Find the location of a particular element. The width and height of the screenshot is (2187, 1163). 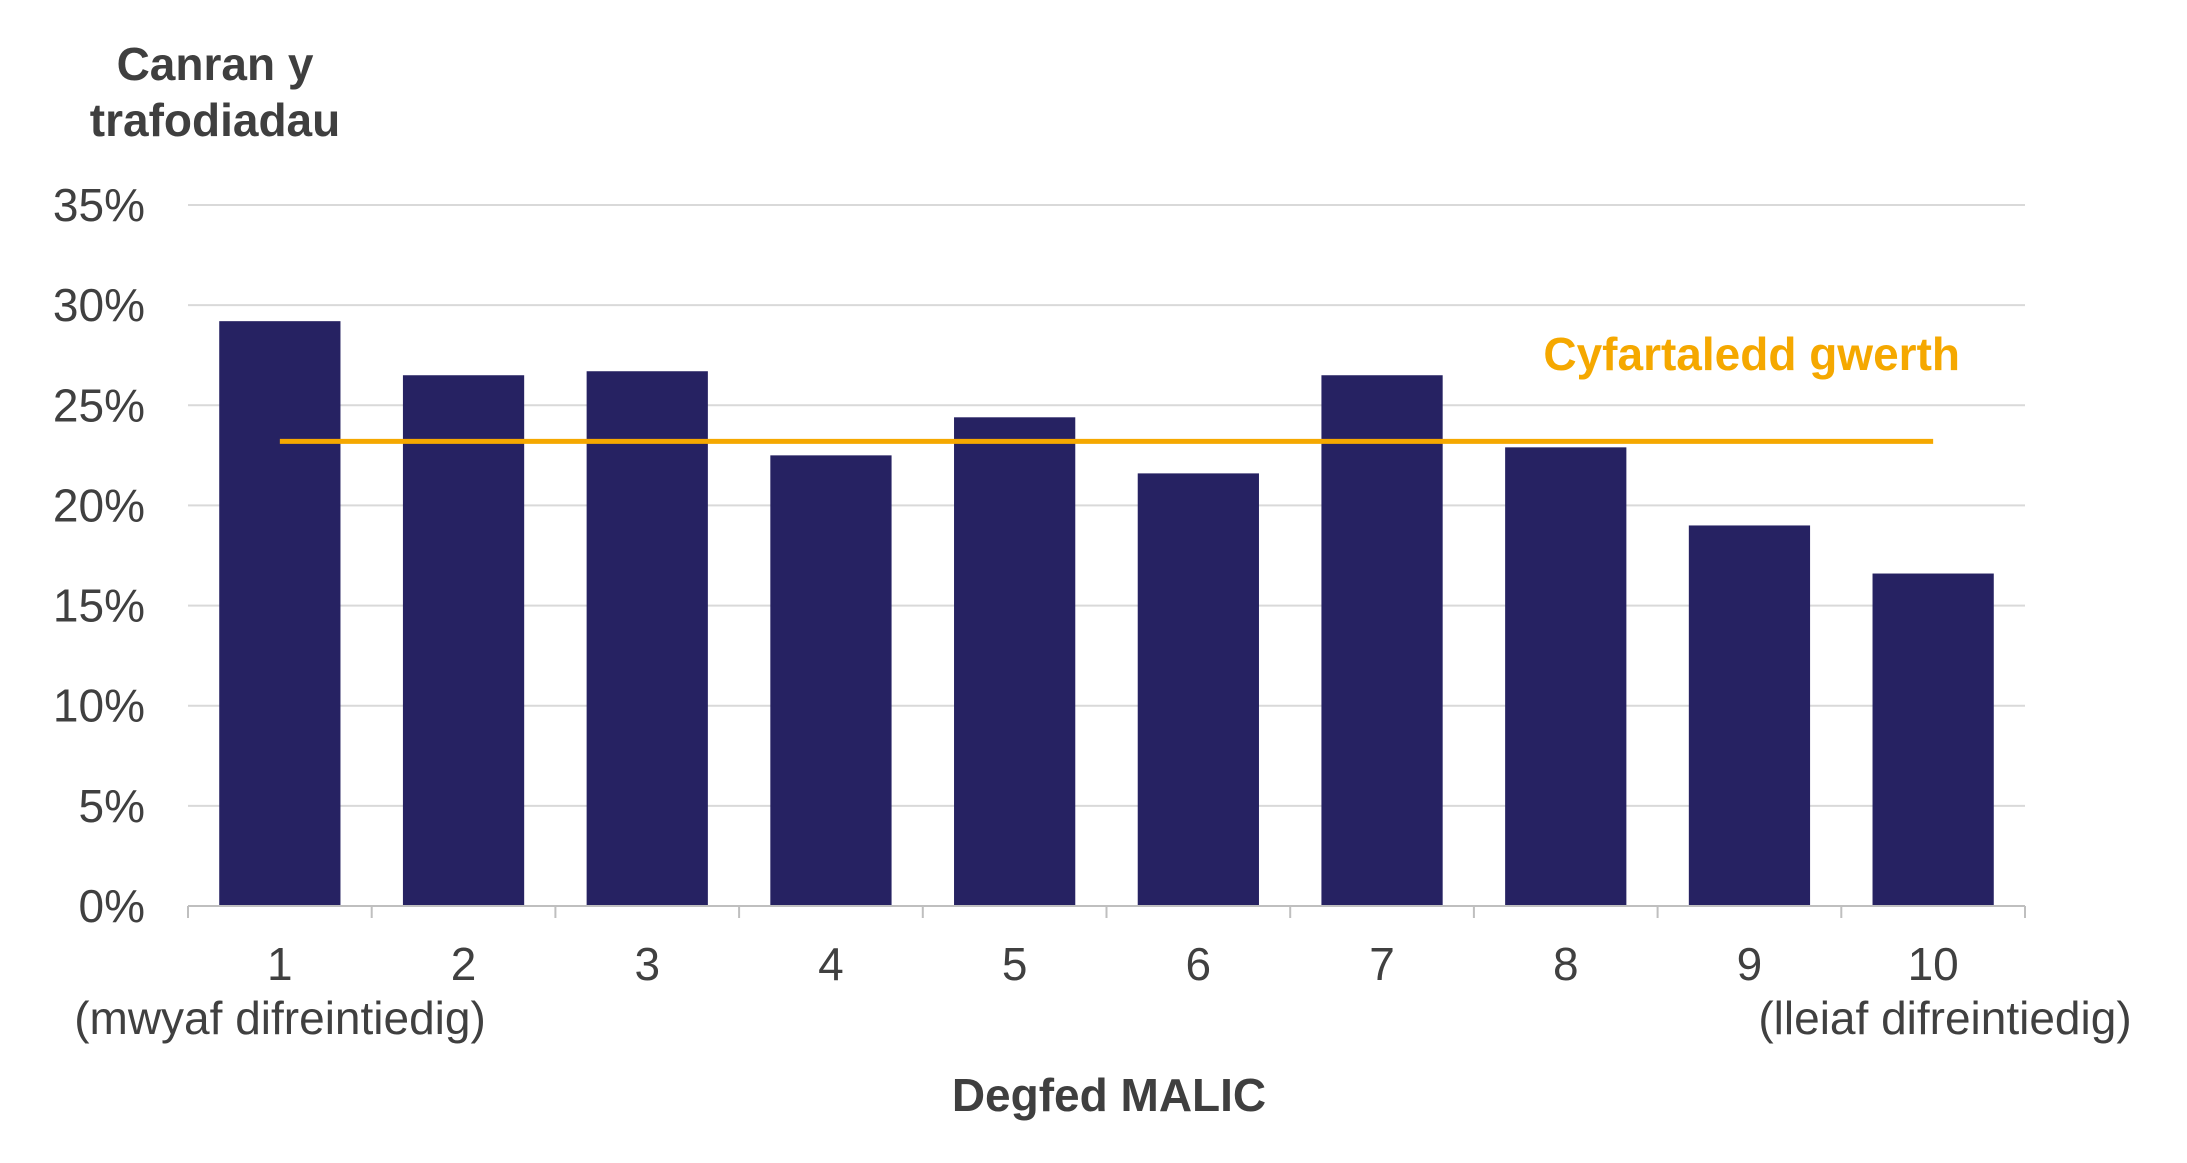

x-sublabel-most-deprived: (mwyaf difreintiedig) is located at coordinates (280, 1018).